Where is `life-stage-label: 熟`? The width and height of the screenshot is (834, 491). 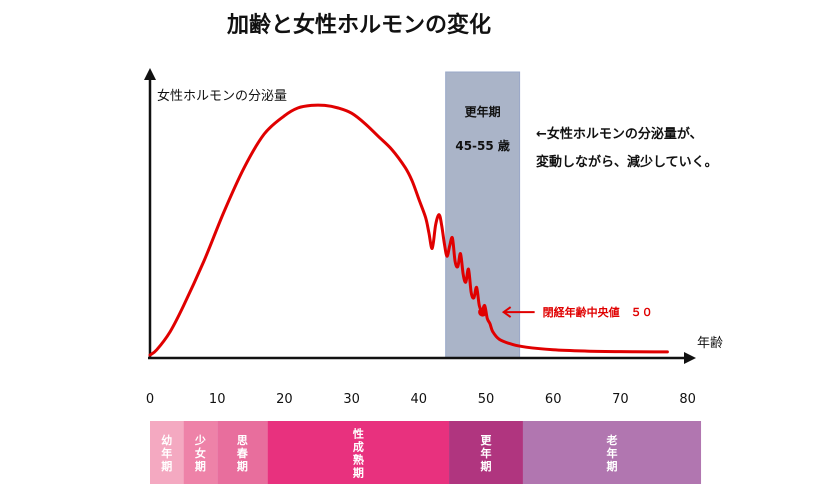 life-stage-label: 熟 is located at coordinates (358, 460).